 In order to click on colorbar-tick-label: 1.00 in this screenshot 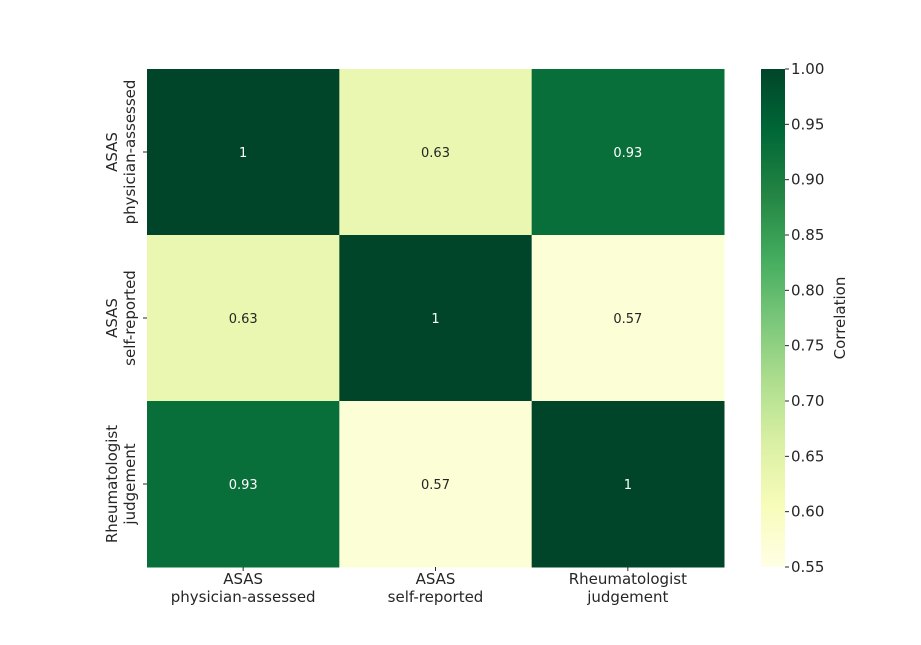, I will do `click(807, 69)`.